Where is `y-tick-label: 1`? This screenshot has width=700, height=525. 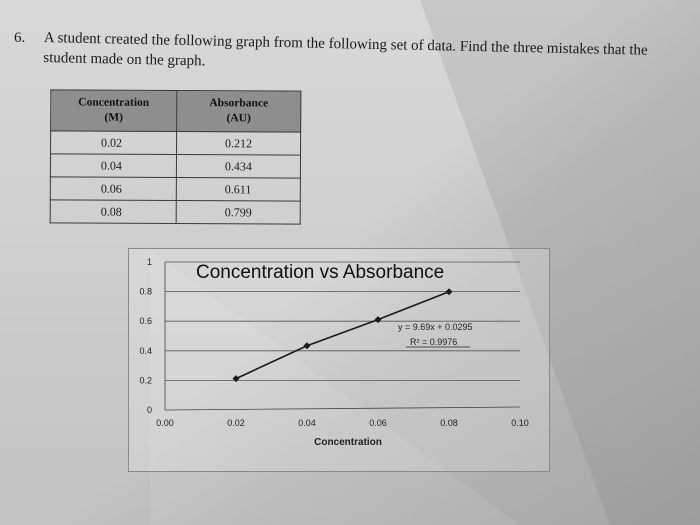
y-tick-label: 1 is located at coordinates (149, 262).